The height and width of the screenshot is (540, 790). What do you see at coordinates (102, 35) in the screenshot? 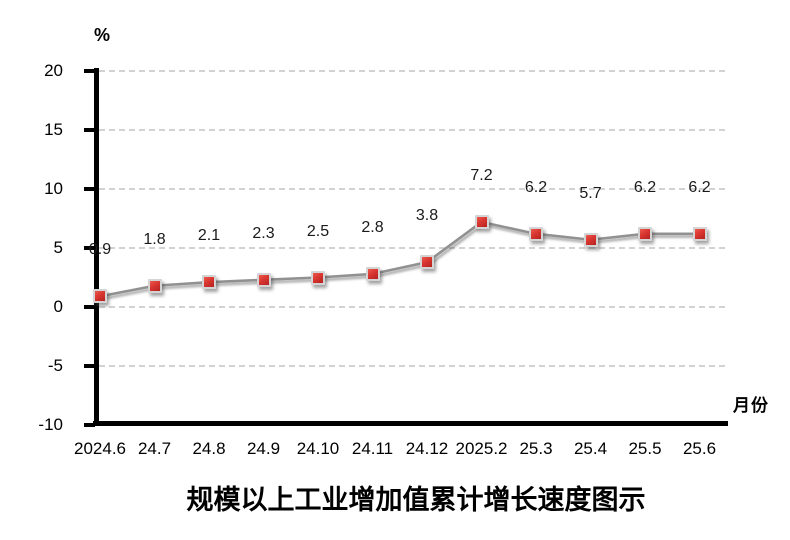
I see `y-axis-unit-label: %` at bounding box center [102, 35].